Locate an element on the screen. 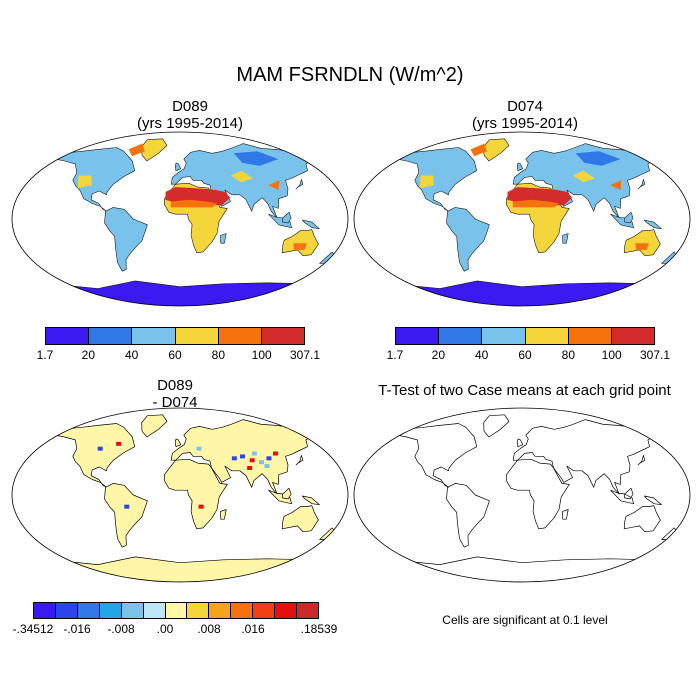 Image resolution: width=700 pixels, height=700 pixels. map-panel-difference is located at coordinates (180, 495).